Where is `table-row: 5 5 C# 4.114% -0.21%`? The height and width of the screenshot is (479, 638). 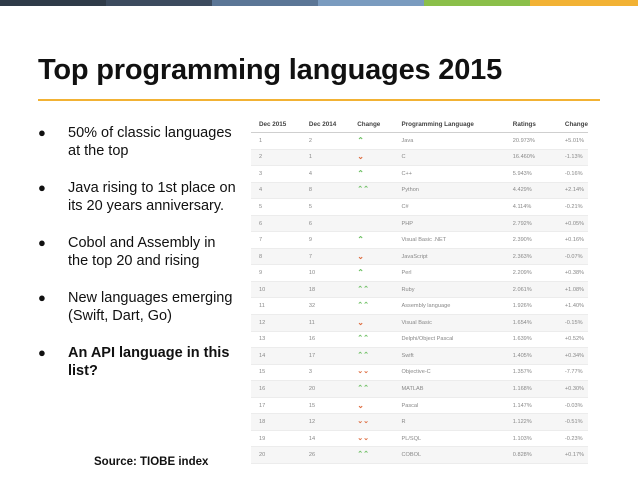 table-row: 5 5 C# 4.114% -0.21% is located at coordinates (419, 207).